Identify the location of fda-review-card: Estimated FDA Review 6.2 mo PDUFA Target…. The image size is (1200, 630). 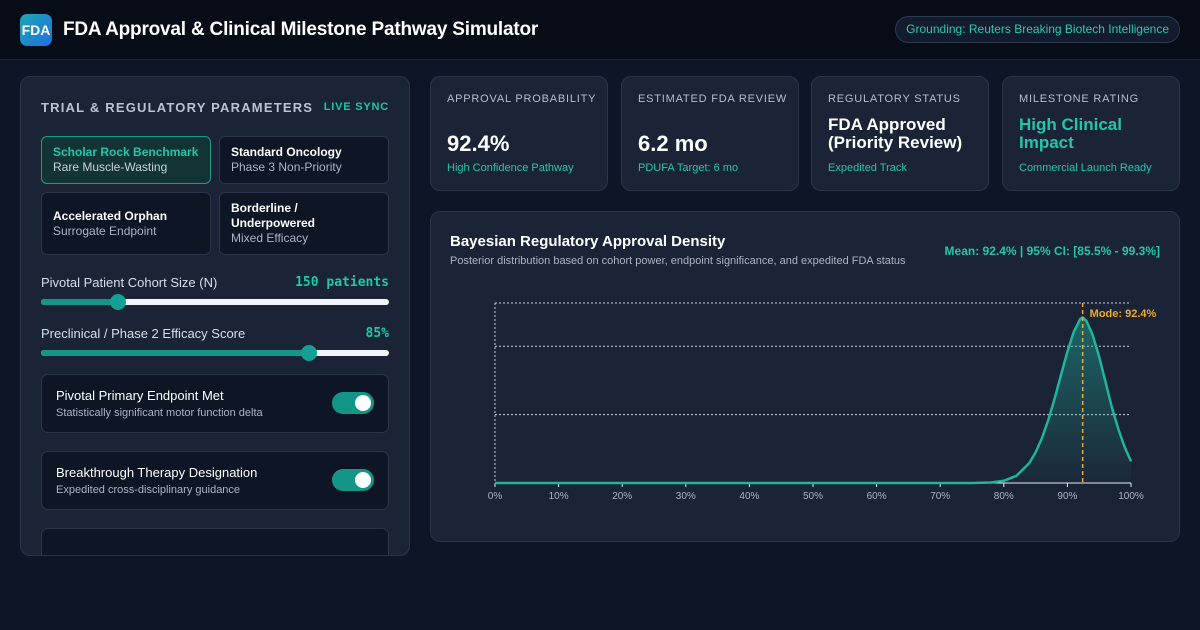
(710, 133).